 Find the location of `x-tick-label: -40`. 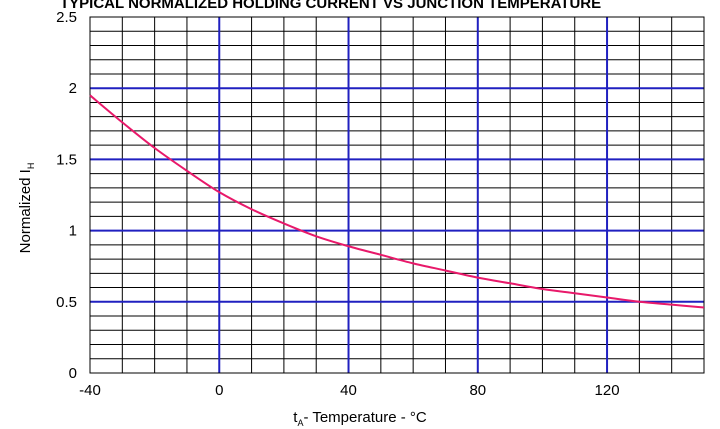

x-tick-label: -40 is located at coordinates (90, 390).